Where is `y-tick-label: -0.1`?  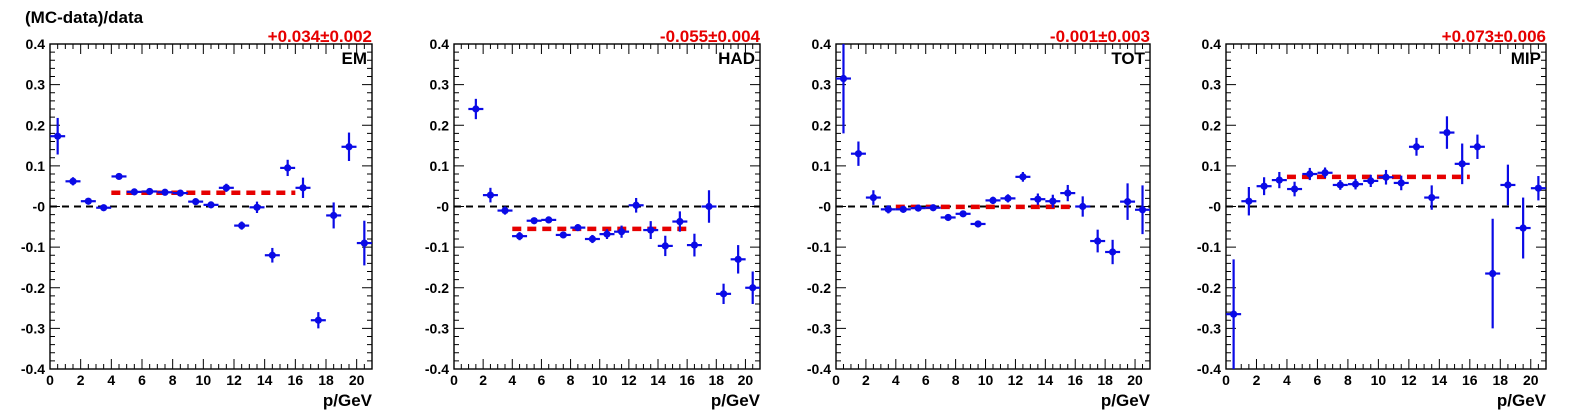 y-tick-label: -0.1 is located at coordinates (437, 247).